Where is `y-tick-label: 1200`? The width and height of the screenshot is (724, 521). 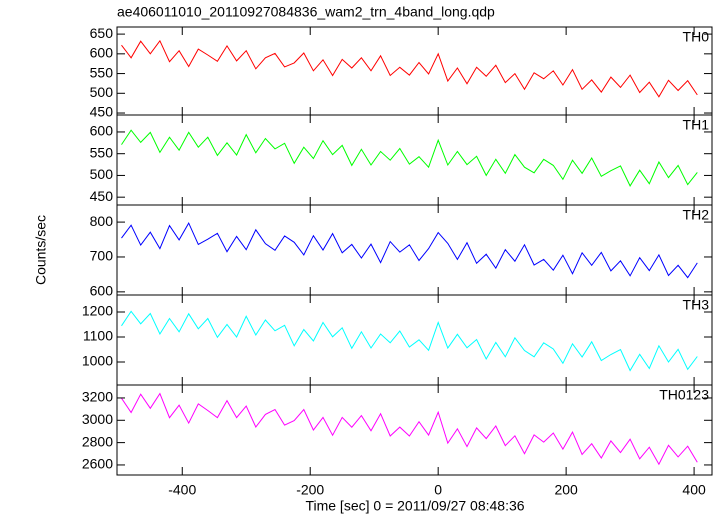 y-tick-label: 1200 is located at coordinates (97, 311).